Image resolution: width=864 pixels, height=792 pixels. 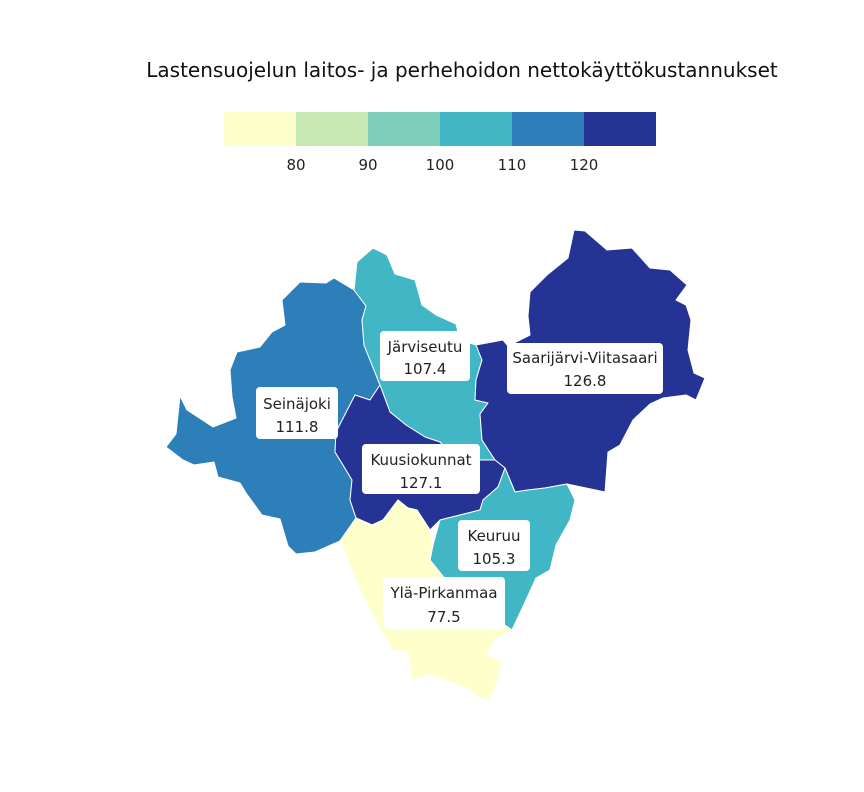 What do you see at coordinates (440, 165) in the screenshot?
I see `legend-tick: 100` at bounding box center [440, 165].